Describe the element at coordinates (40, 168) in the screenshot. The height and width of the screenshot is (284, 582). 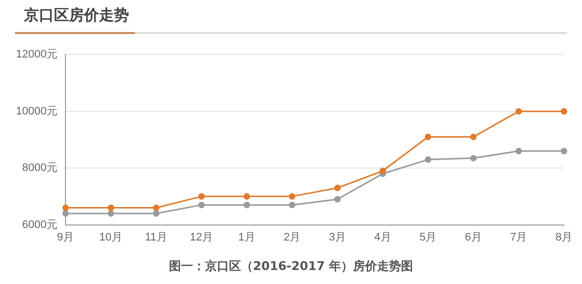
I see `y-tick-label: 8000元` at that location.